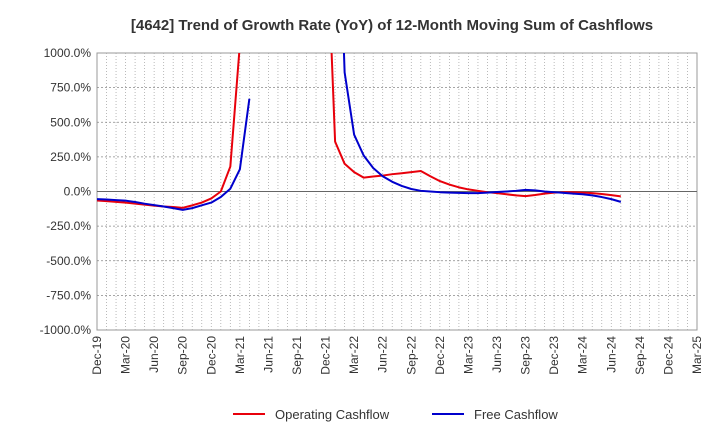 This screenshot has width=720, height=440. Describe the element at coordinates (97, 355) in the screenshot. I see `x-tick-label: Dec-19` at that location.